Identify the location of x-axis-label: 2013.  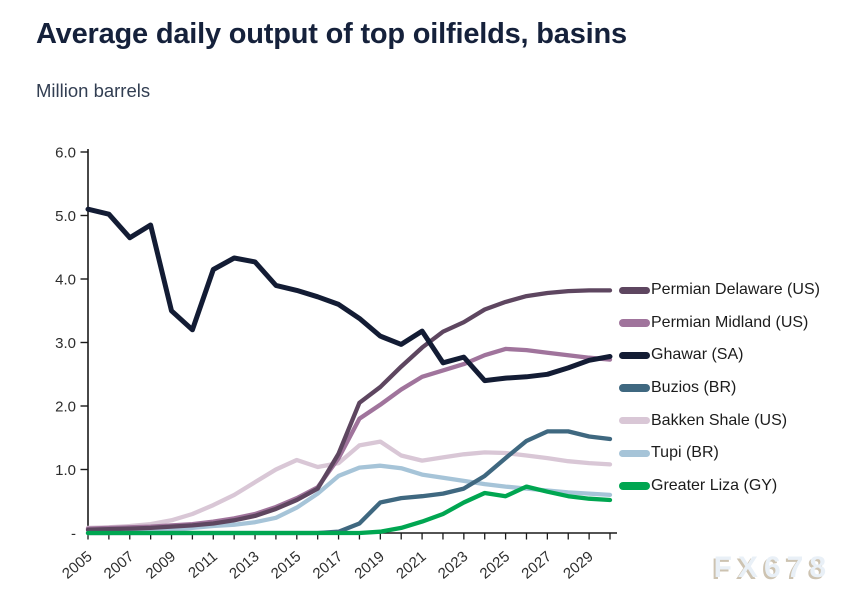
(244, 565).